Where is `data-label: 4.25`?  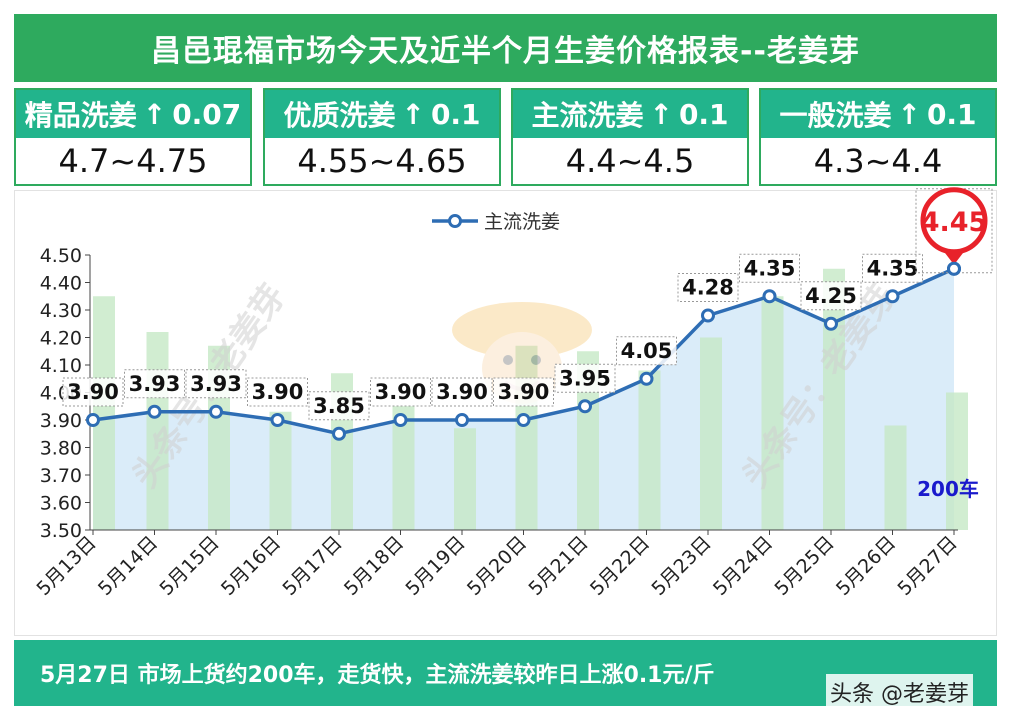 data-label: 4.25 is located at coordinates (831, 296).